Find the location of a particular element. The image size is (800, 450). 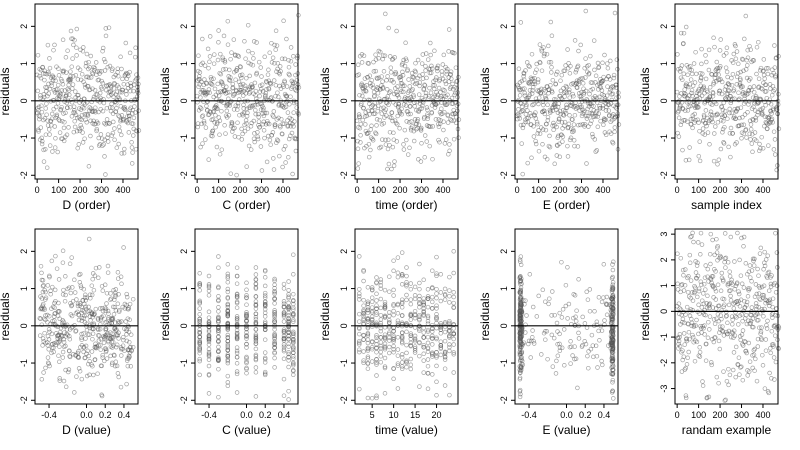

x-tick-label: 0.4 is located at coordinates (604, 415).